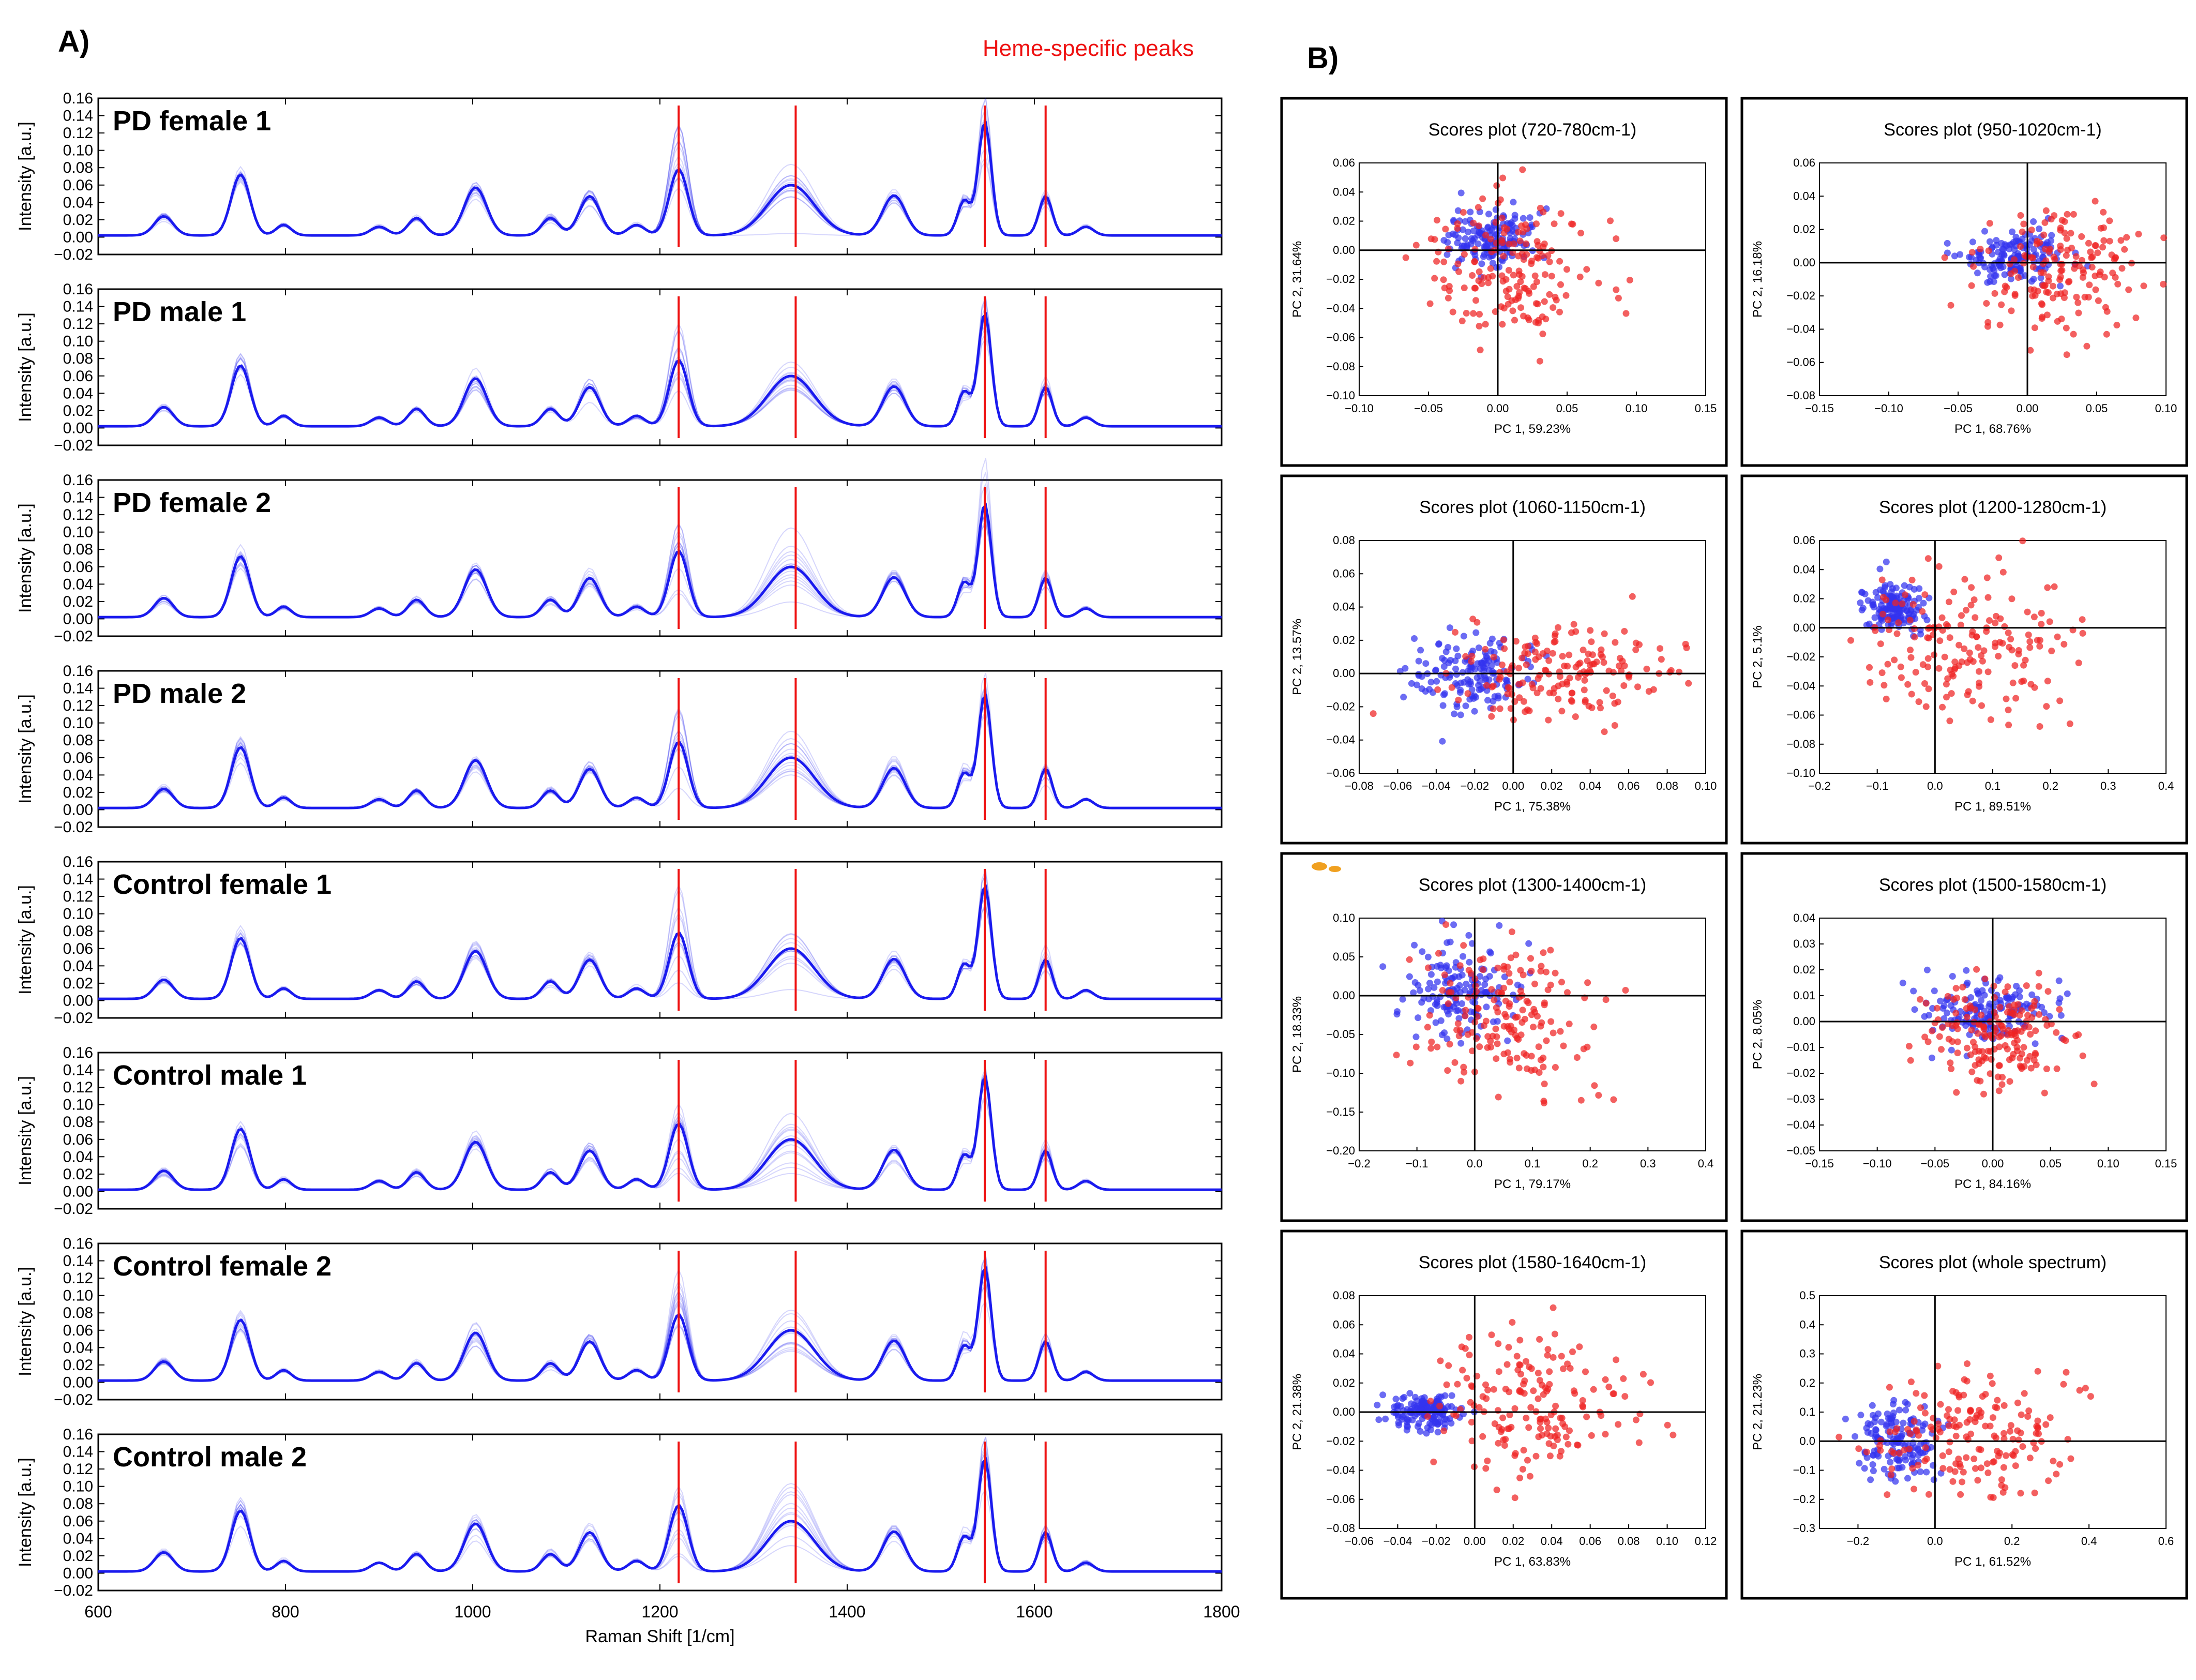 This screenshot has height=1680, width=2196. Describe the element at coordinates (222, 1266) in the screenshot. I see `sample-label: Control female 2` at that location.